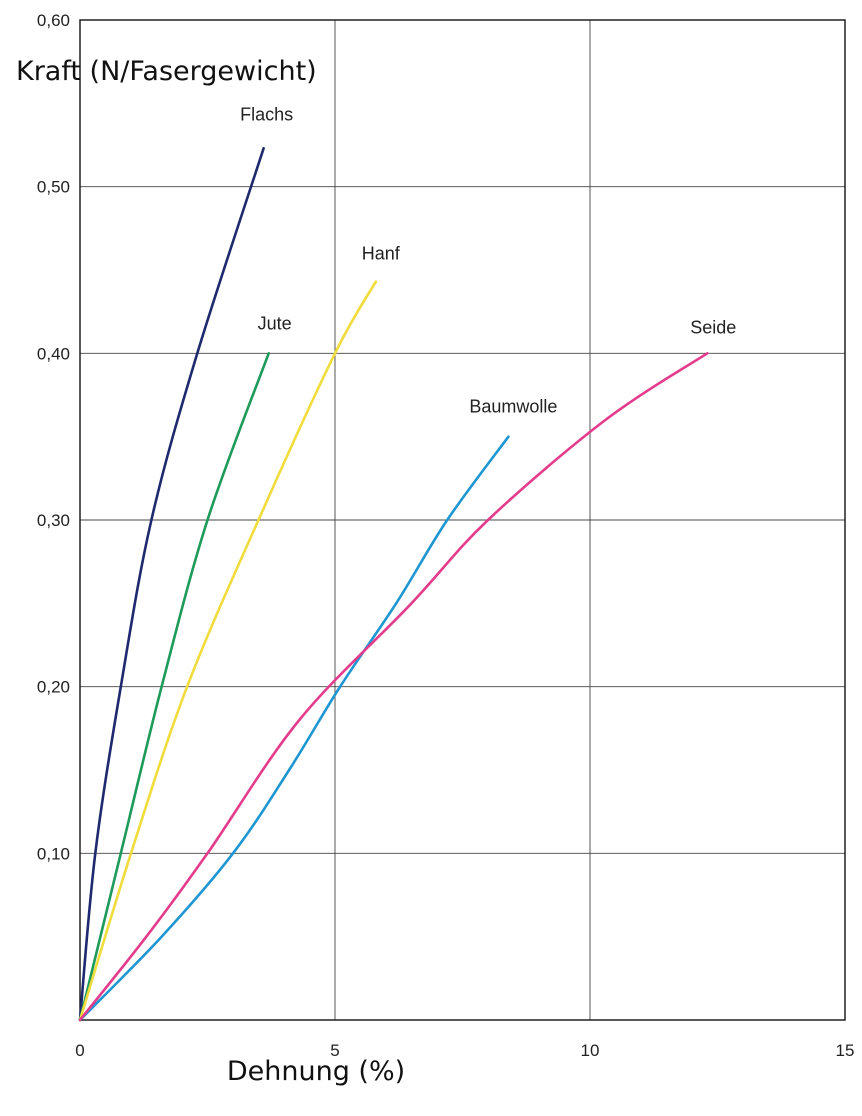 The height and width of the screenshot is (1116, 862). I want to click on x-tick-label: 5, so click(334, 1050).